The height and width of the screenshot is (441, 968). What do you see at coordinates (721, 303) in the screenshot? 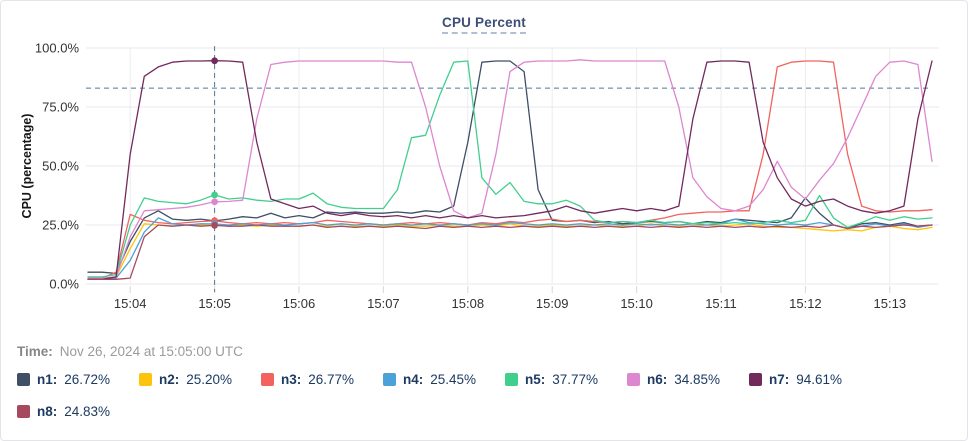
I see `x-tick-label: 15:11` at bounding box center [721, 303].